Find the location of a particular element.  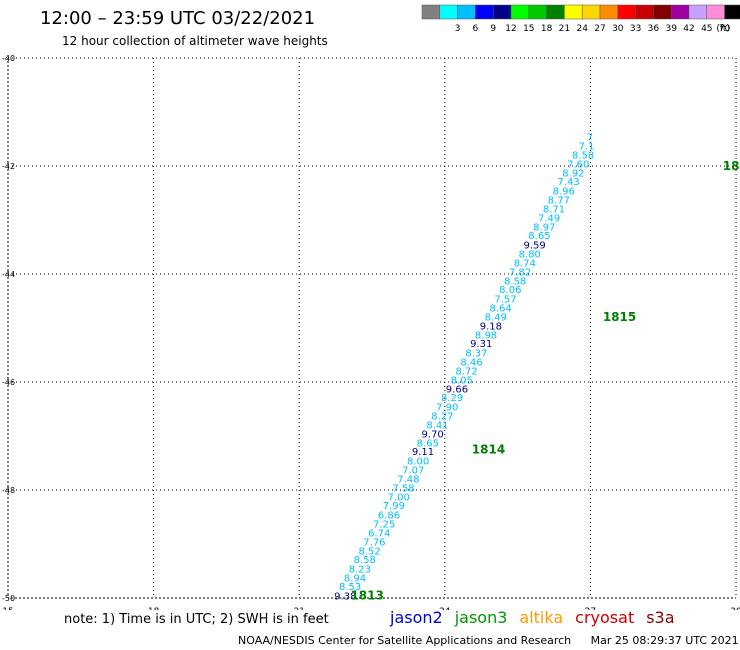

color-bin-label: 15 is located at coordinates (528, 29).